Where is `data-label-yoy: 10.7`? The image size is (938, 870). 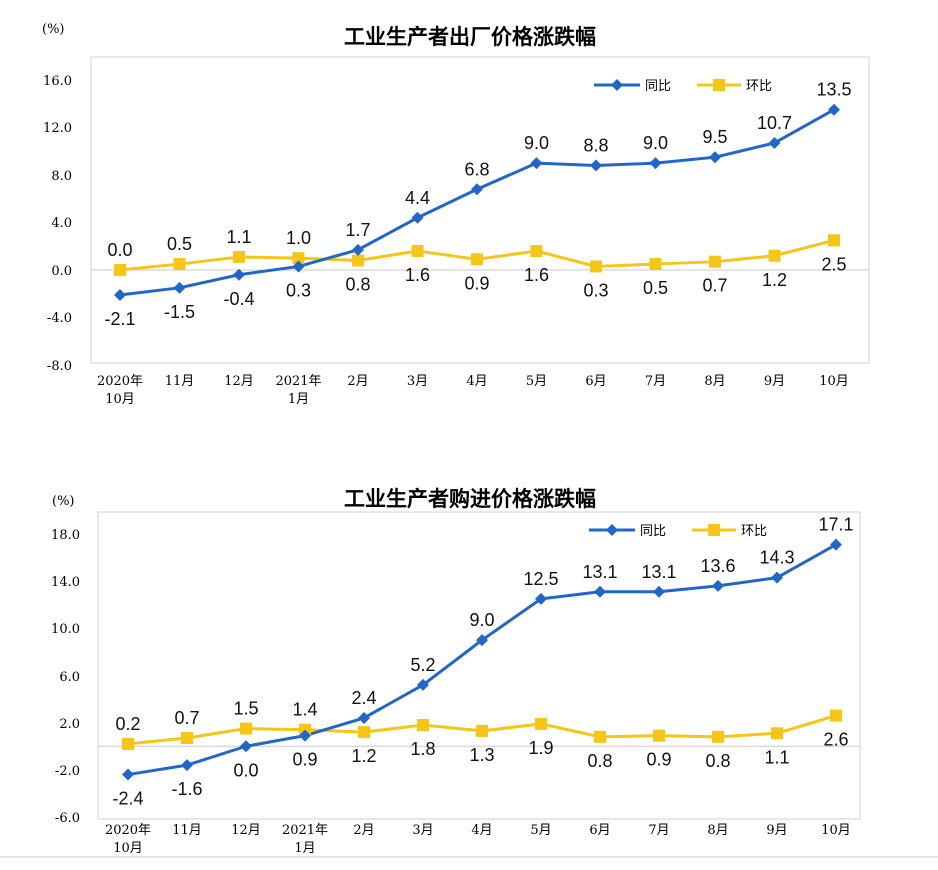 data-label-yoy: 10.7 is located at coordinates (774, 123).